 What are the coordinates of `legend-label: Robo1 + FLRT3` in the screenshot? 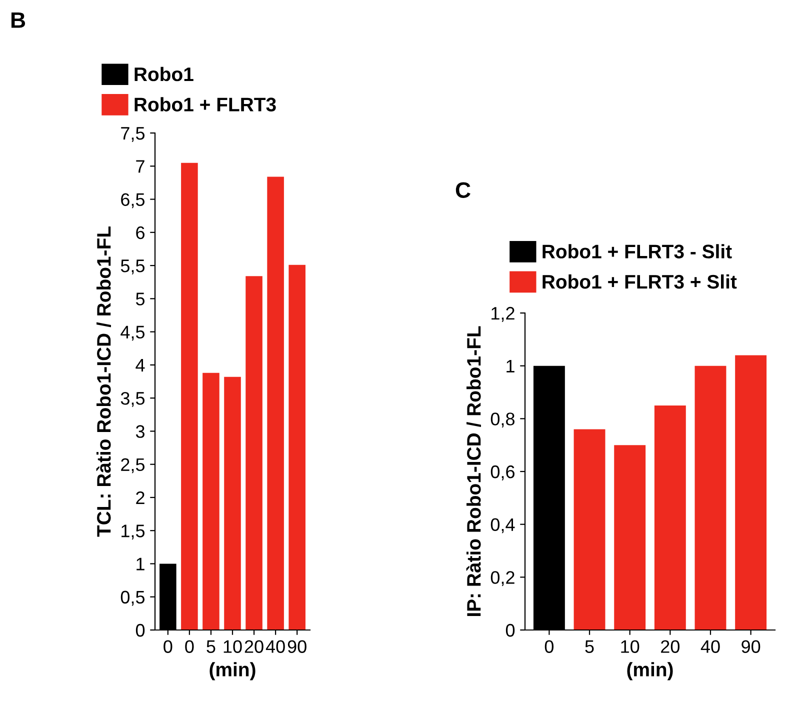 It's located at (205, 104).